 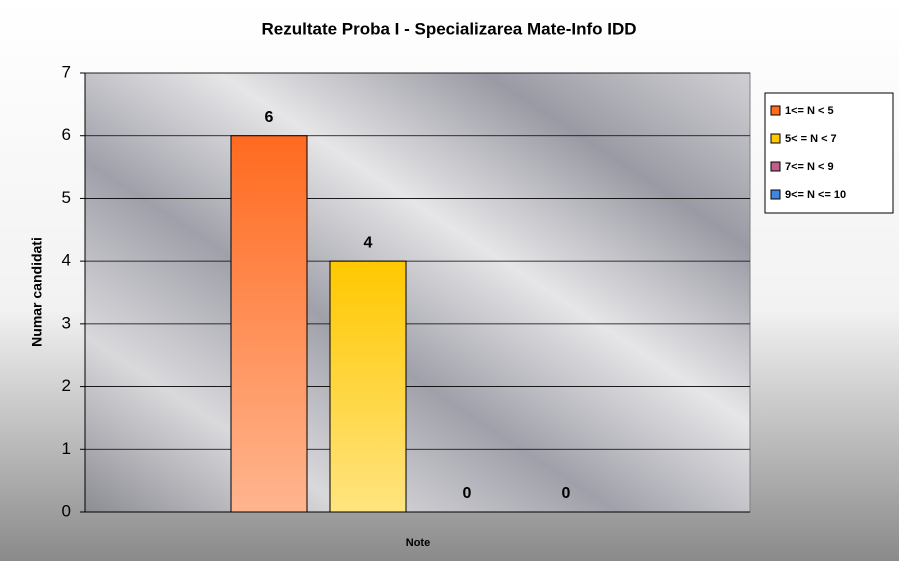 I want to click on y-tick-label: 5, so click(x=66, y=197).